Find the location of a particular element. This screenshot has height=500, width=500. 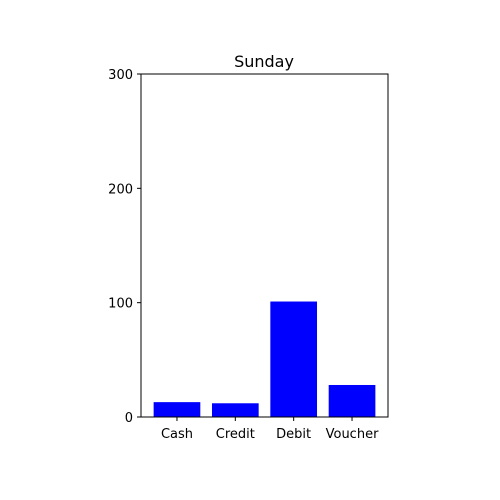

bar-credit is located at coordinates (235, 410).